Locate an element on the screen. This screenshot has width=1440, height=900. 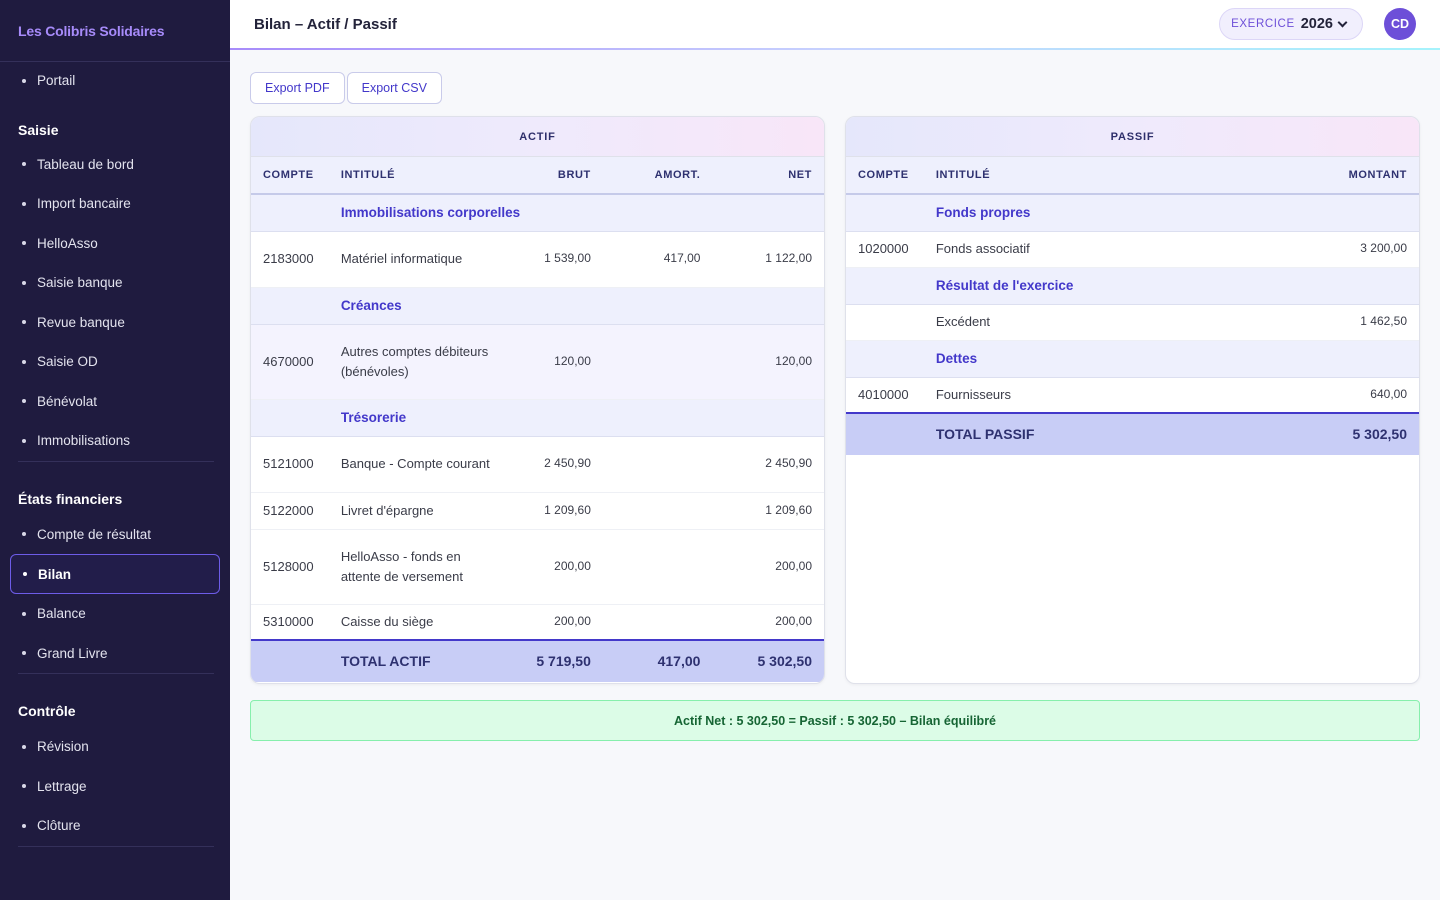
section-row: Fonds propres is located at coordinates (1132, 213).